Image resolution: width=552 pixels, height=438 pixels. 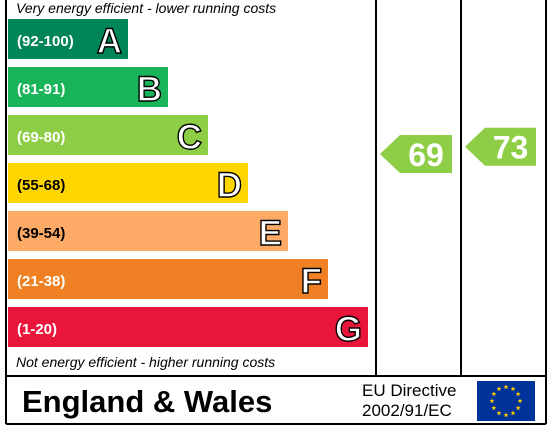 I want to click on band-a, so click(x=68, y=39).